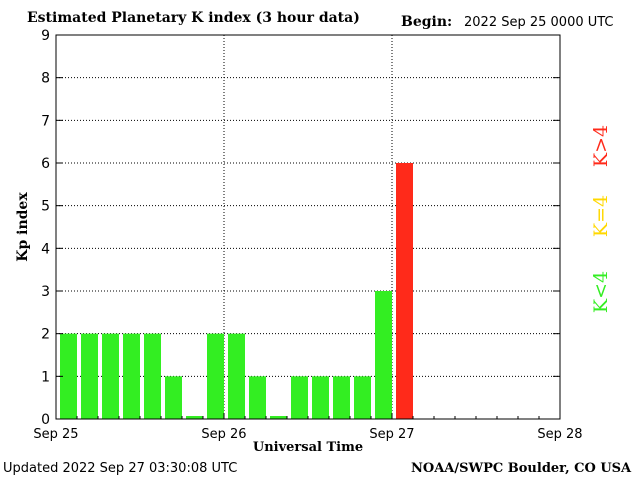  I want to click on y-tick-label: 8, so click(45, 79).